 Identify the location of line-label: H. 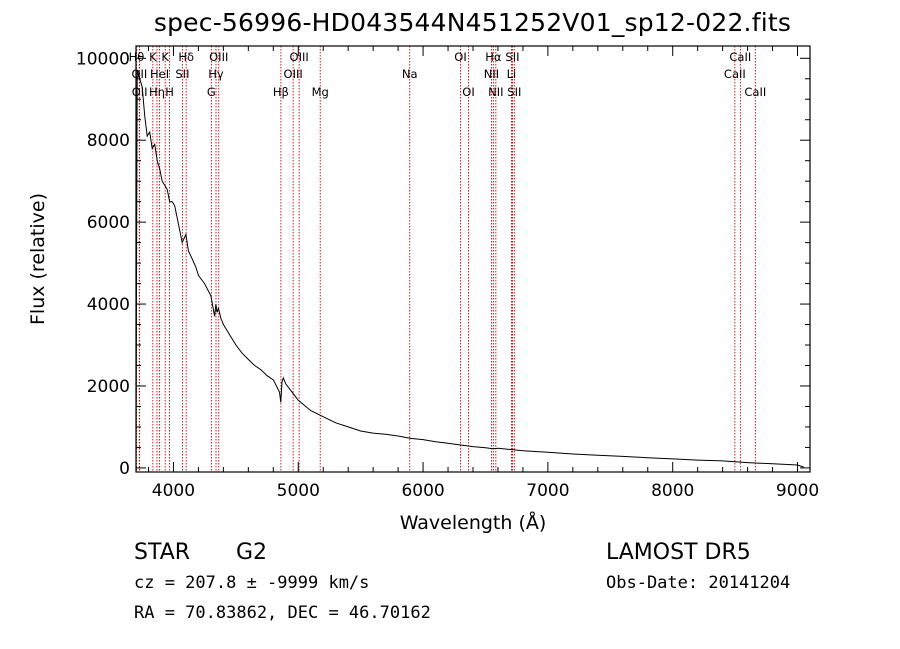
(169, 92).